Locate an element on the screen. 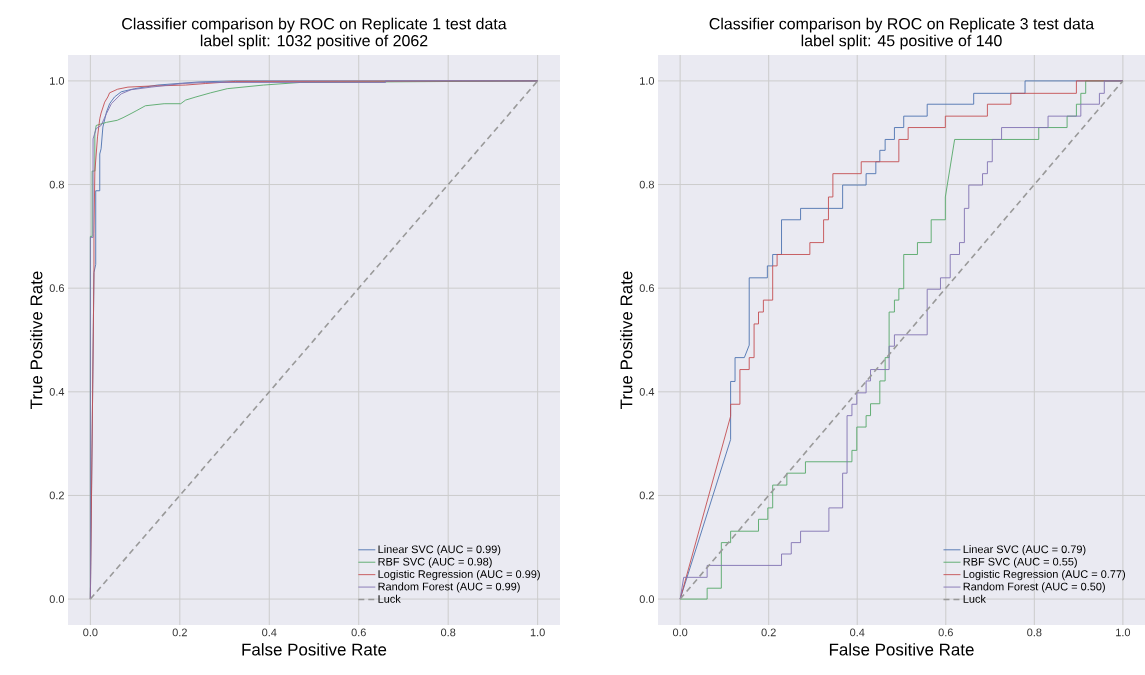  legend-label: Logistic Regression (AUC = 0.99) is located at coordinates (459, 575).